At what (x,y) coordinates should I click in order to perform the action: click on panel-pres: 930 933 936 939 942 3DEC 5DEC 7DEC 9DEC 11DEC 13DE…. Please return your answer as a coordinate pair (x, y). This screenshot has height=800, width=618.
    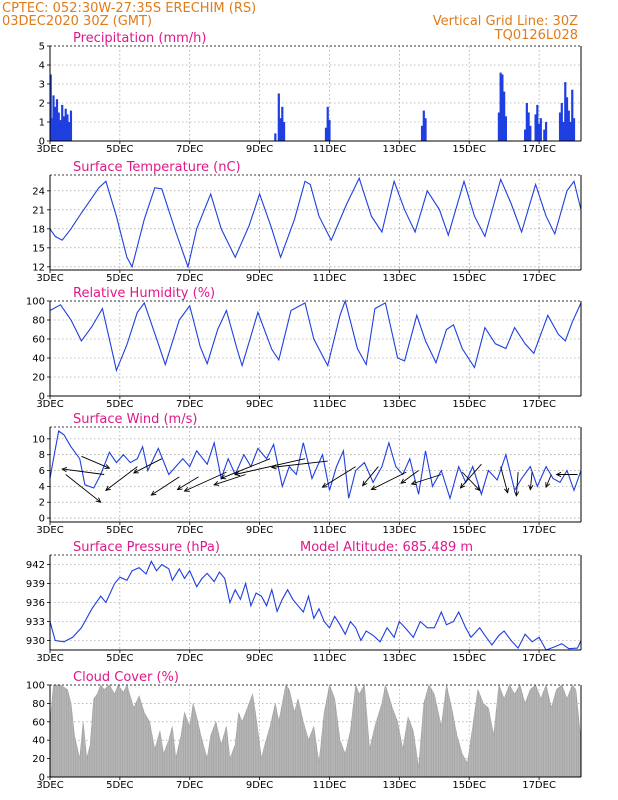
    Looking at the image, I should click on (304, 602).